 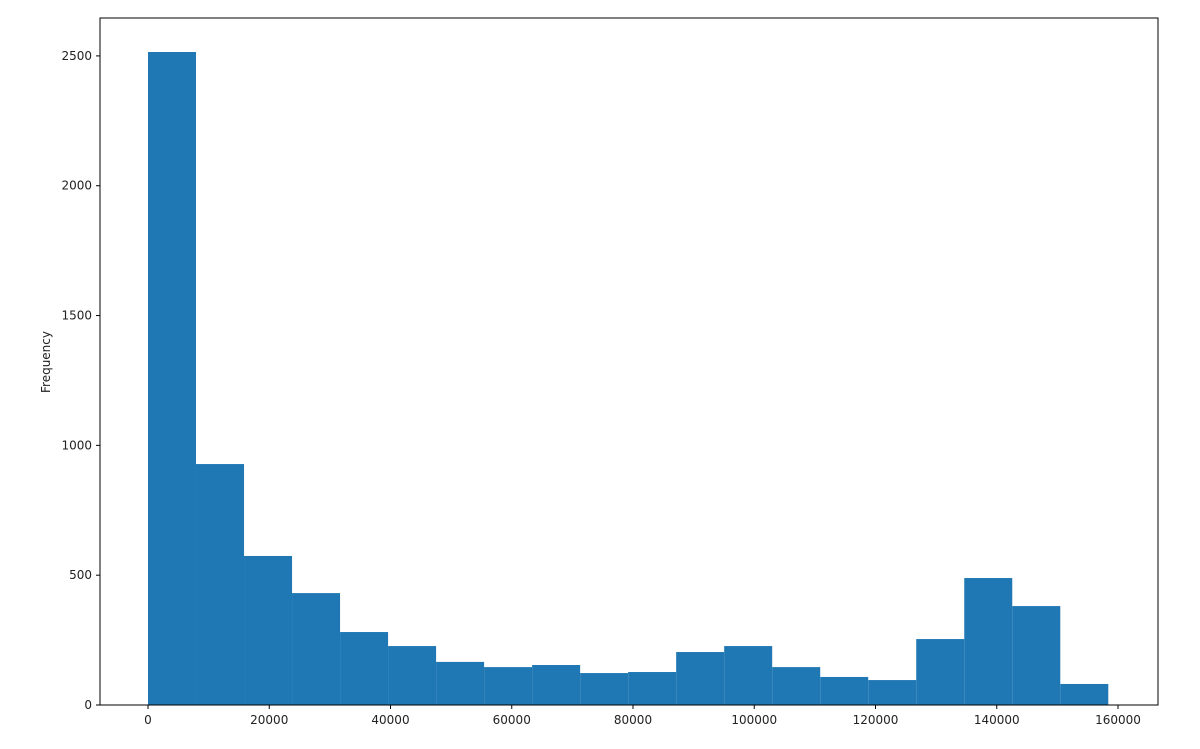 What do you see at coordinates (269, 720) in the screenshot?
I see `x-tick-label: 20000` at bounding box center [269, 720].